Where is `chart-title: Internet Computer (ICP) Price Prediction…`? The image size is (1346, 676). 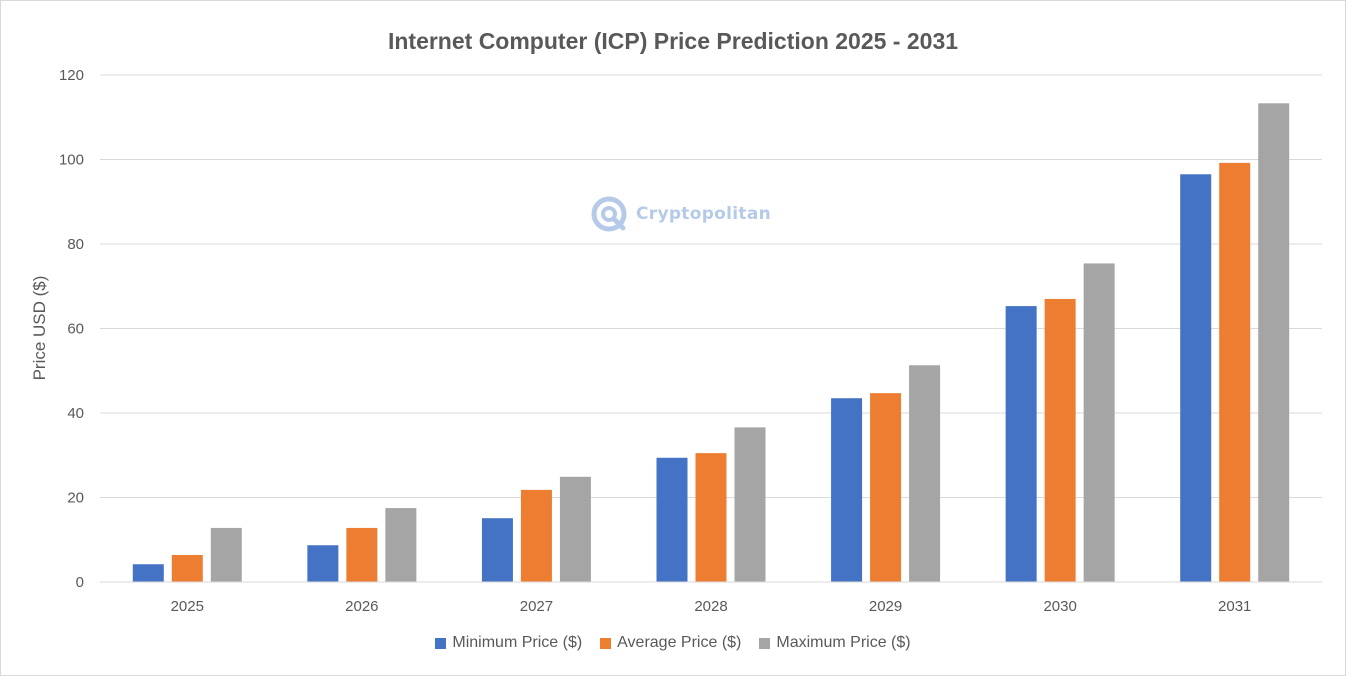 chart-title: Internet Computer (ICP) Price Prediction… is located at coordinates (673, 41).